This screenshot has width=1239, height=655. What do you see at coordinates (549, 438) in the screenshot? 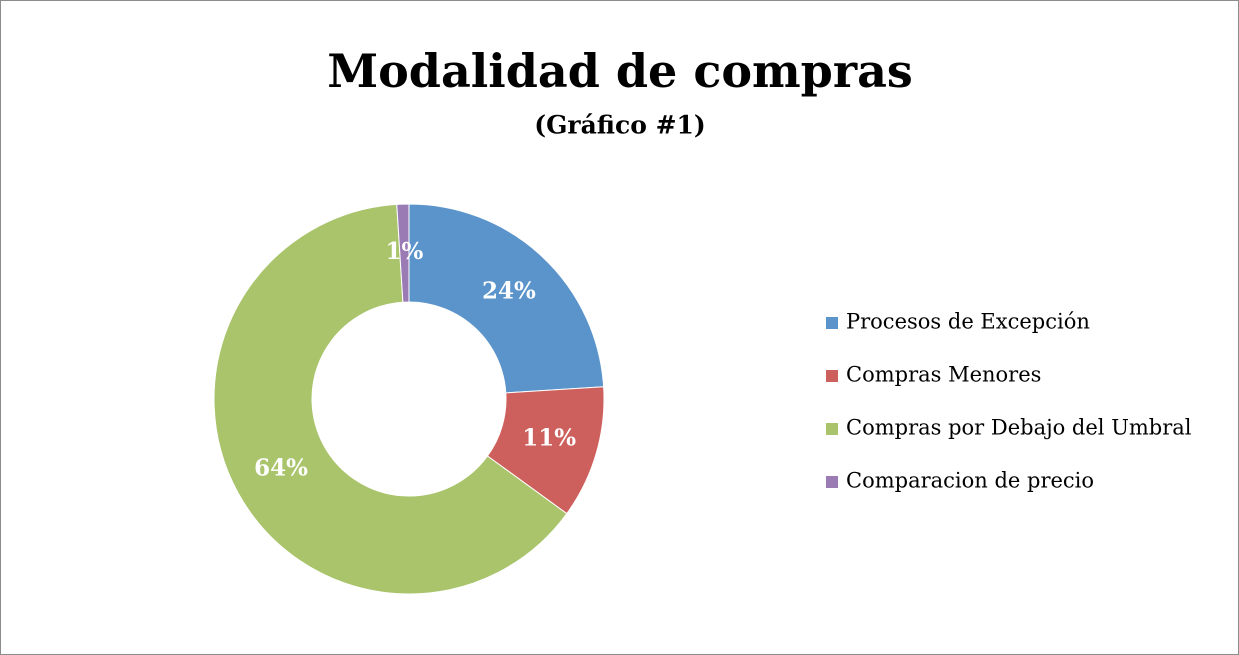
I see `data-label: 11%` at bounding box center [549, 438].